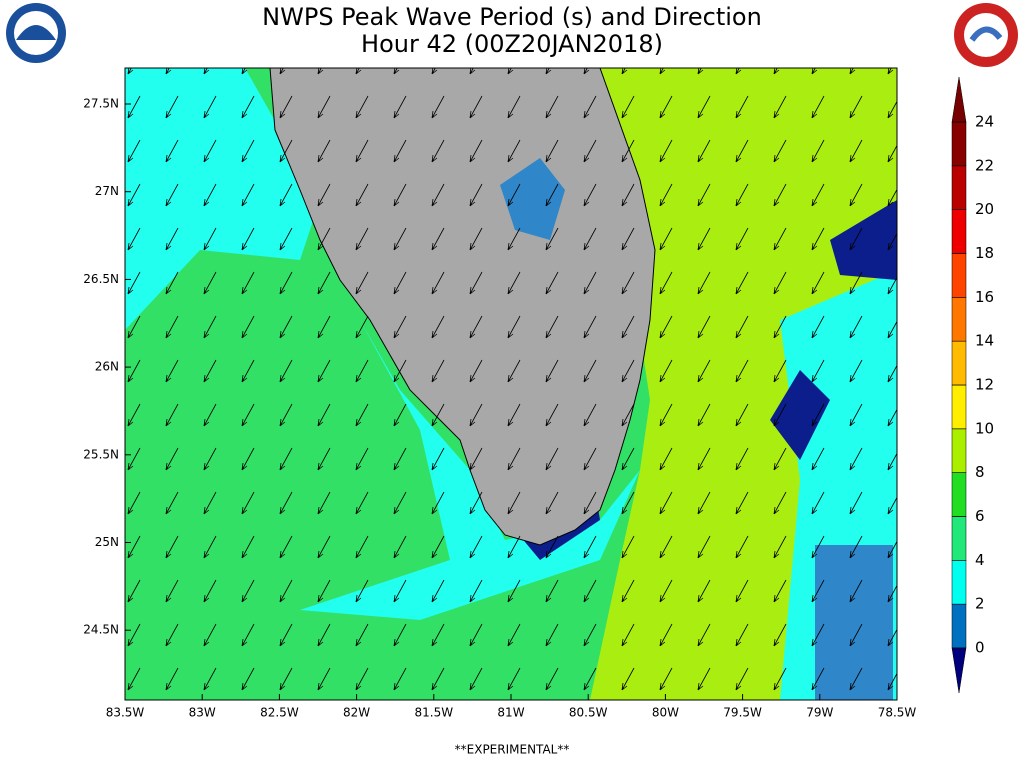  What do you see at coordinates (980, 472) in the screenshot?
I see `colorbar-label: 8` at bounding box center [980, 472].